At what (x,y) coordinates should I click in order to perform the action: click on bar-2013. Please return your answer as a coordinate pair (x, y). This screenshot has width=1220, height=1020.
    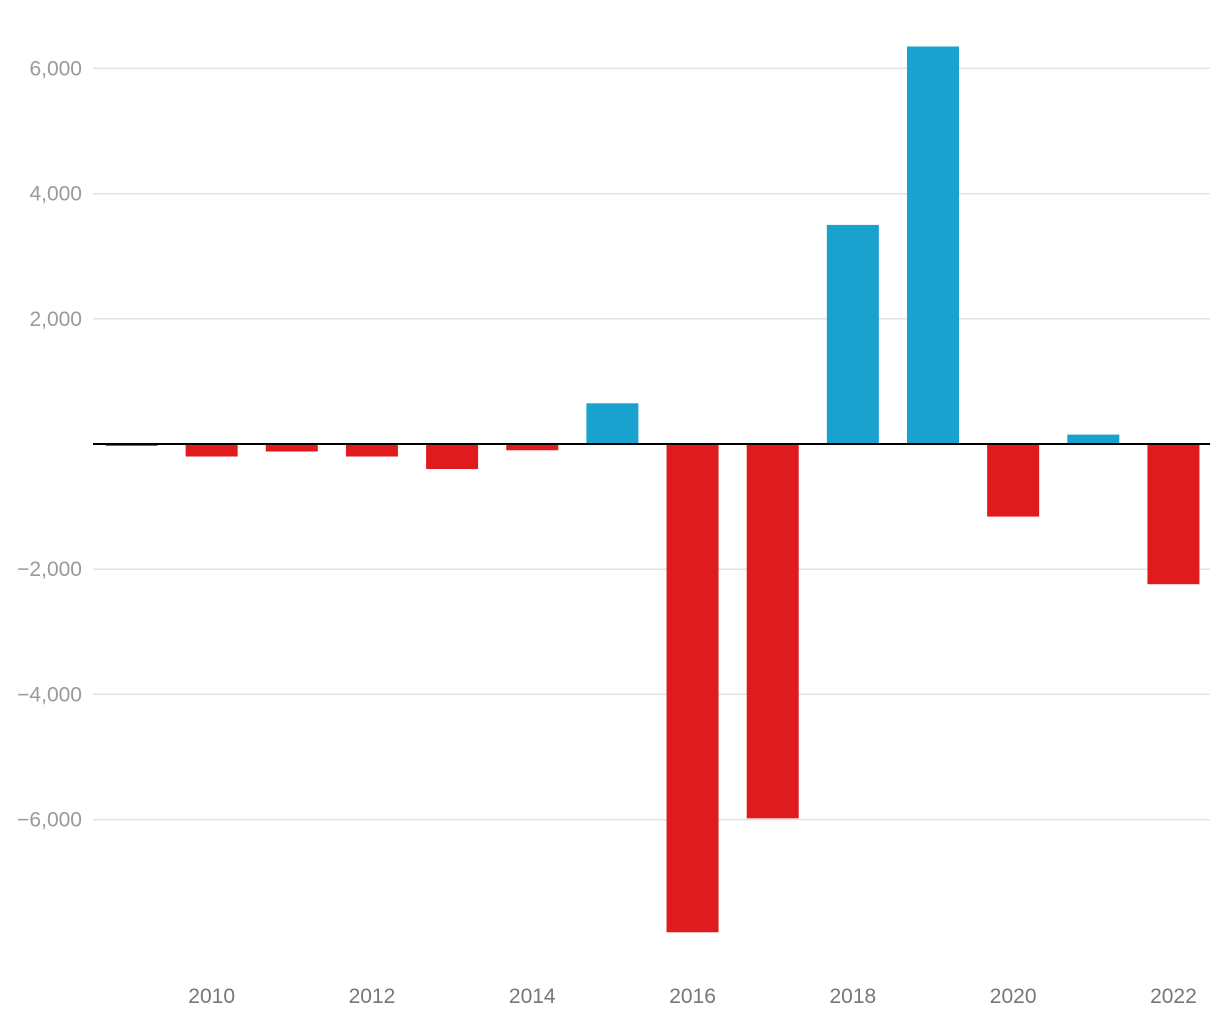
    Looking at the image, I should click on (452, 457).